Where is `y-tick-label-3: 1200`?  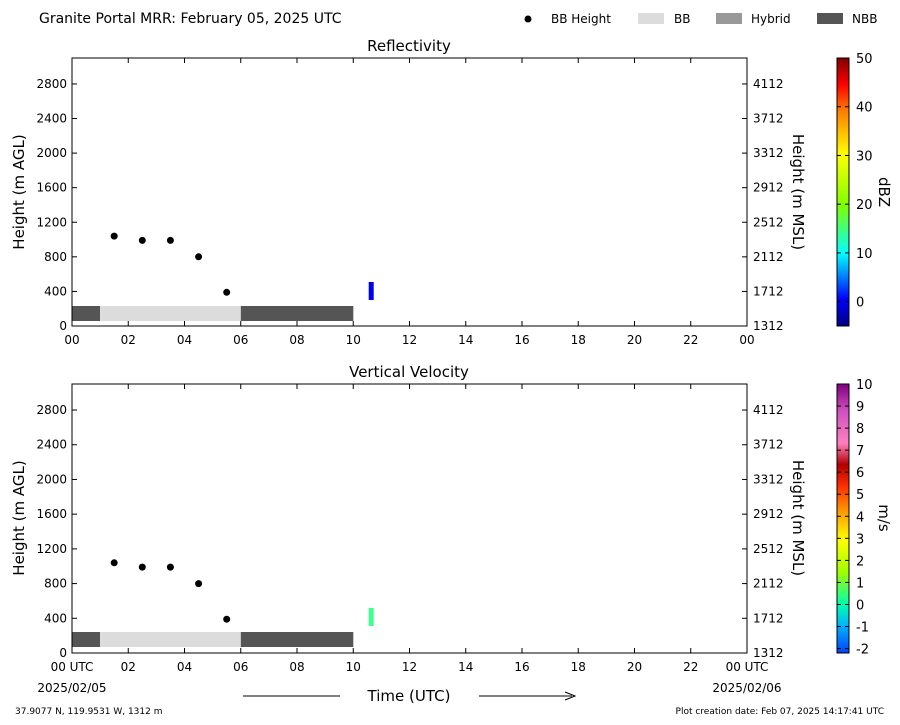 y-tick-label-3: 1200 is located at coordinates (51, 549).